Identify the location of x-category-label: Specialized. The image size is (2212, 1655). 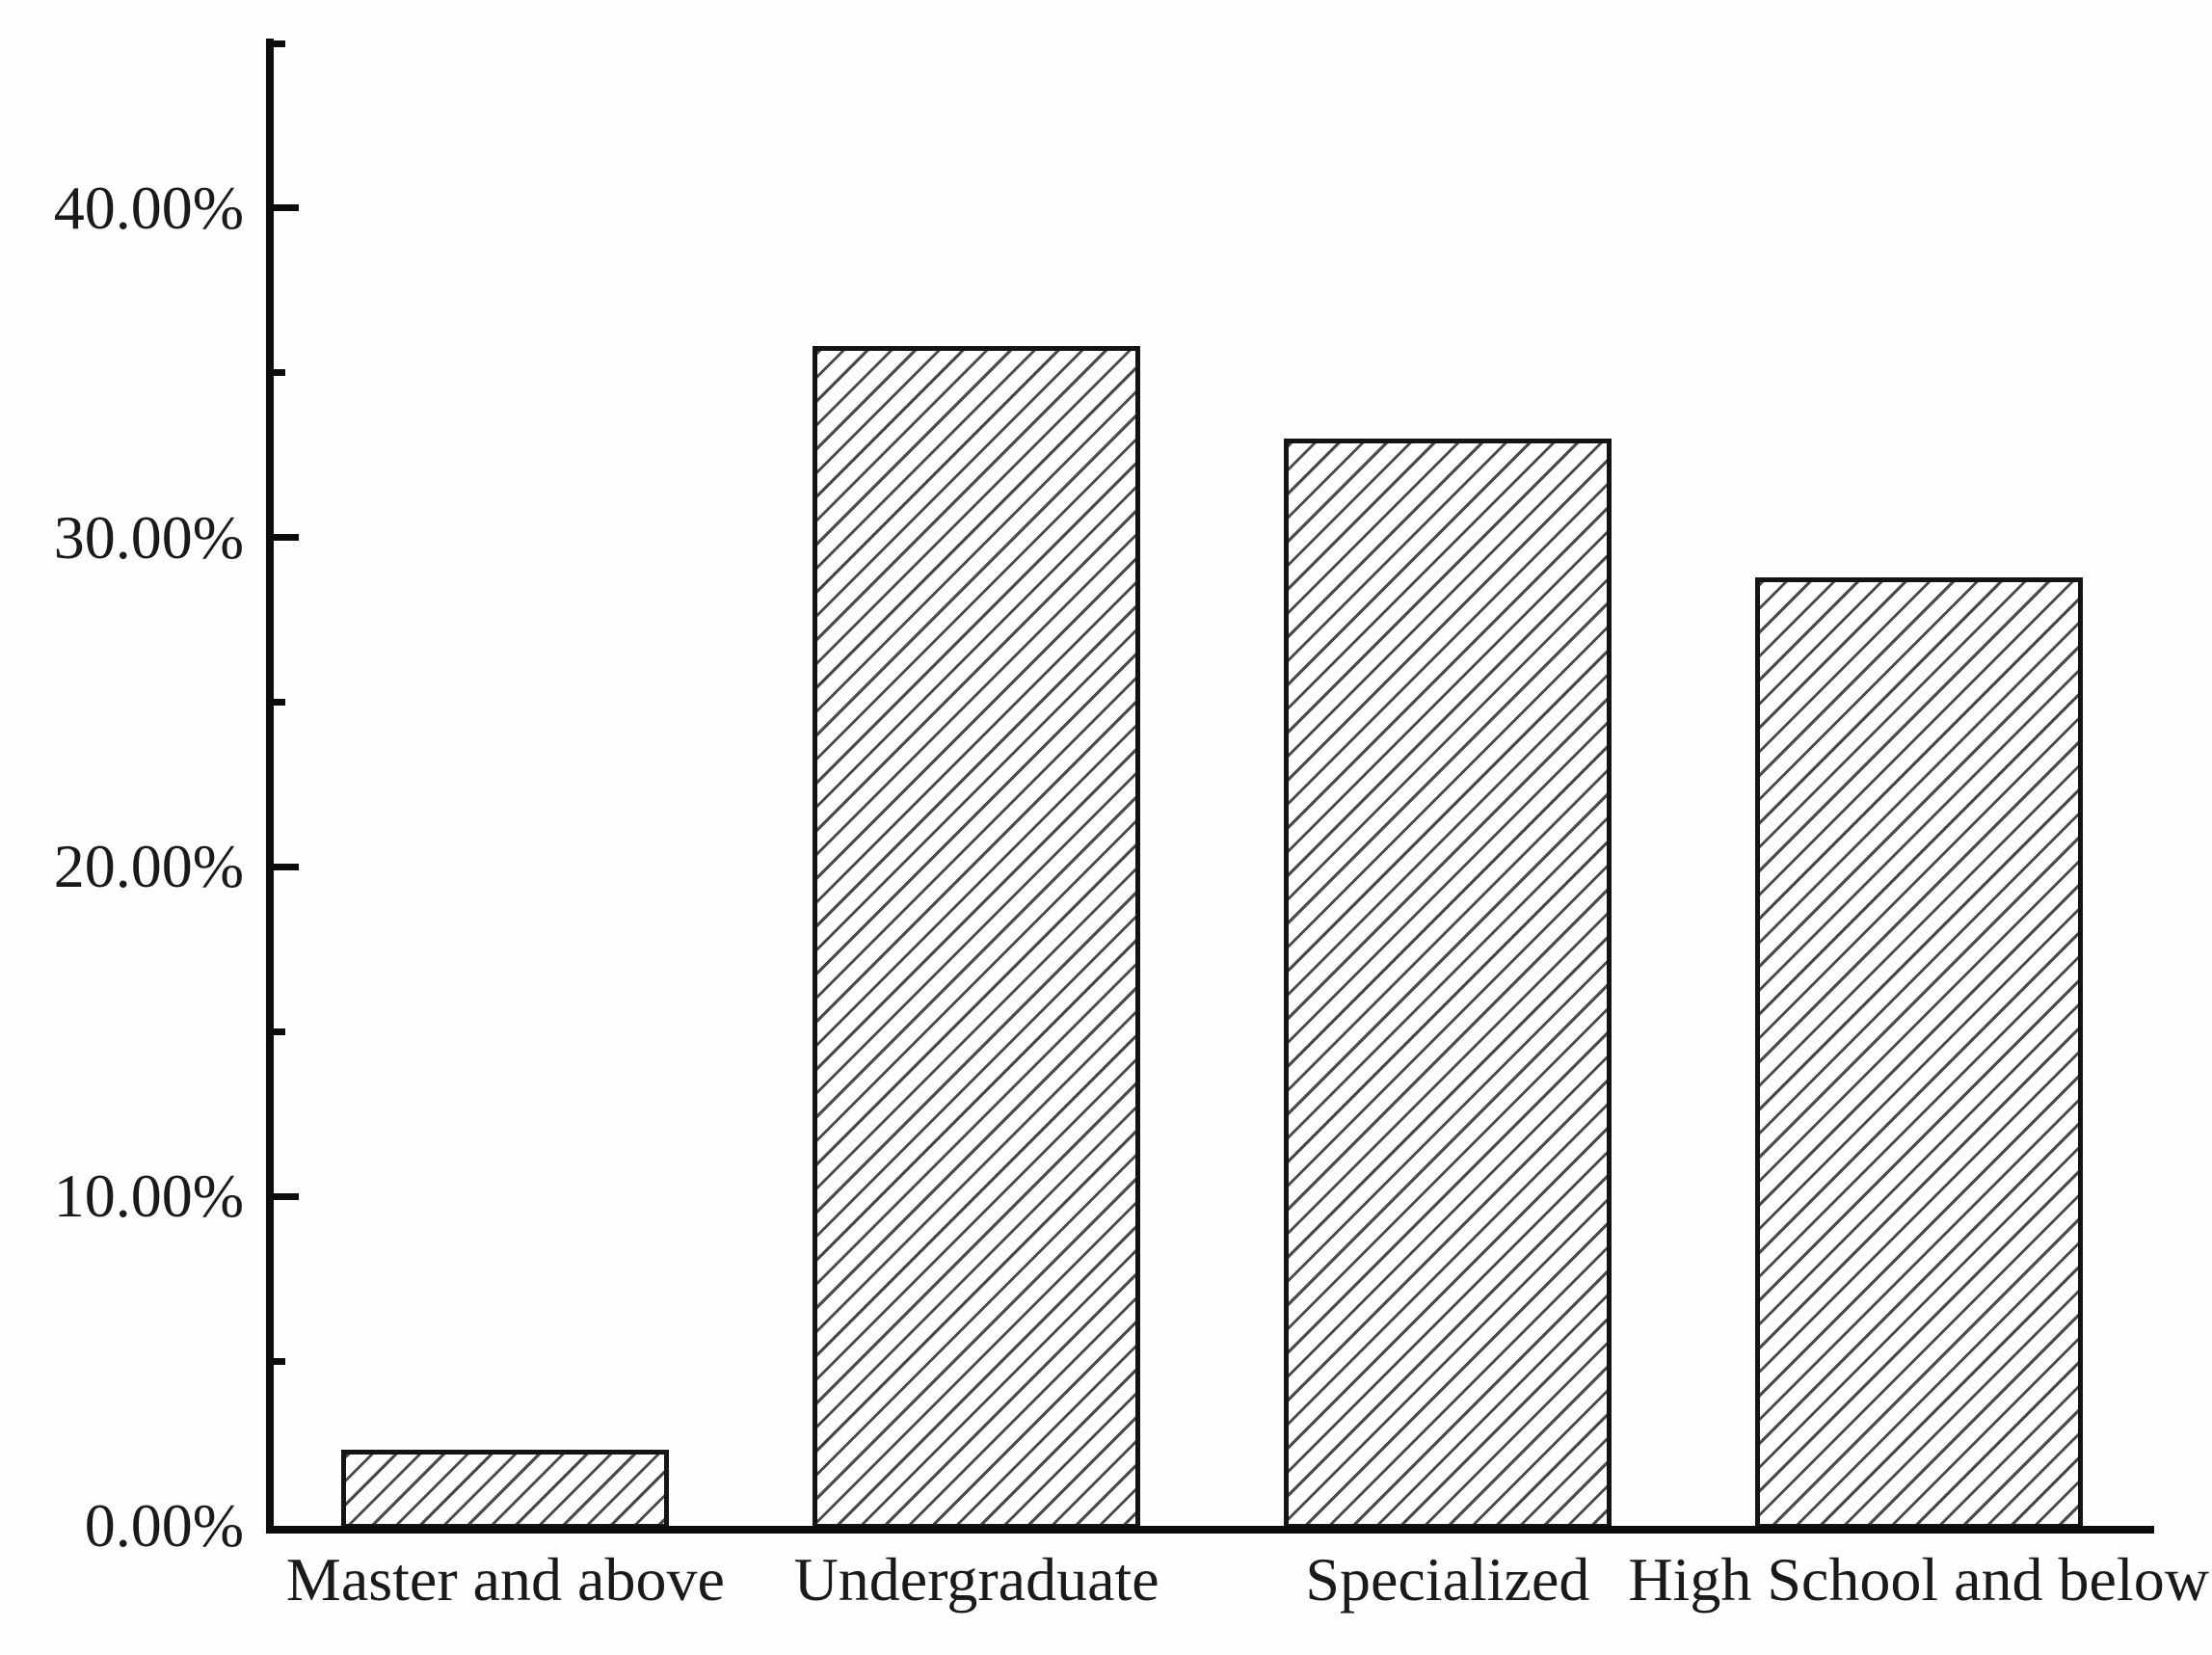
(1447, 1580).